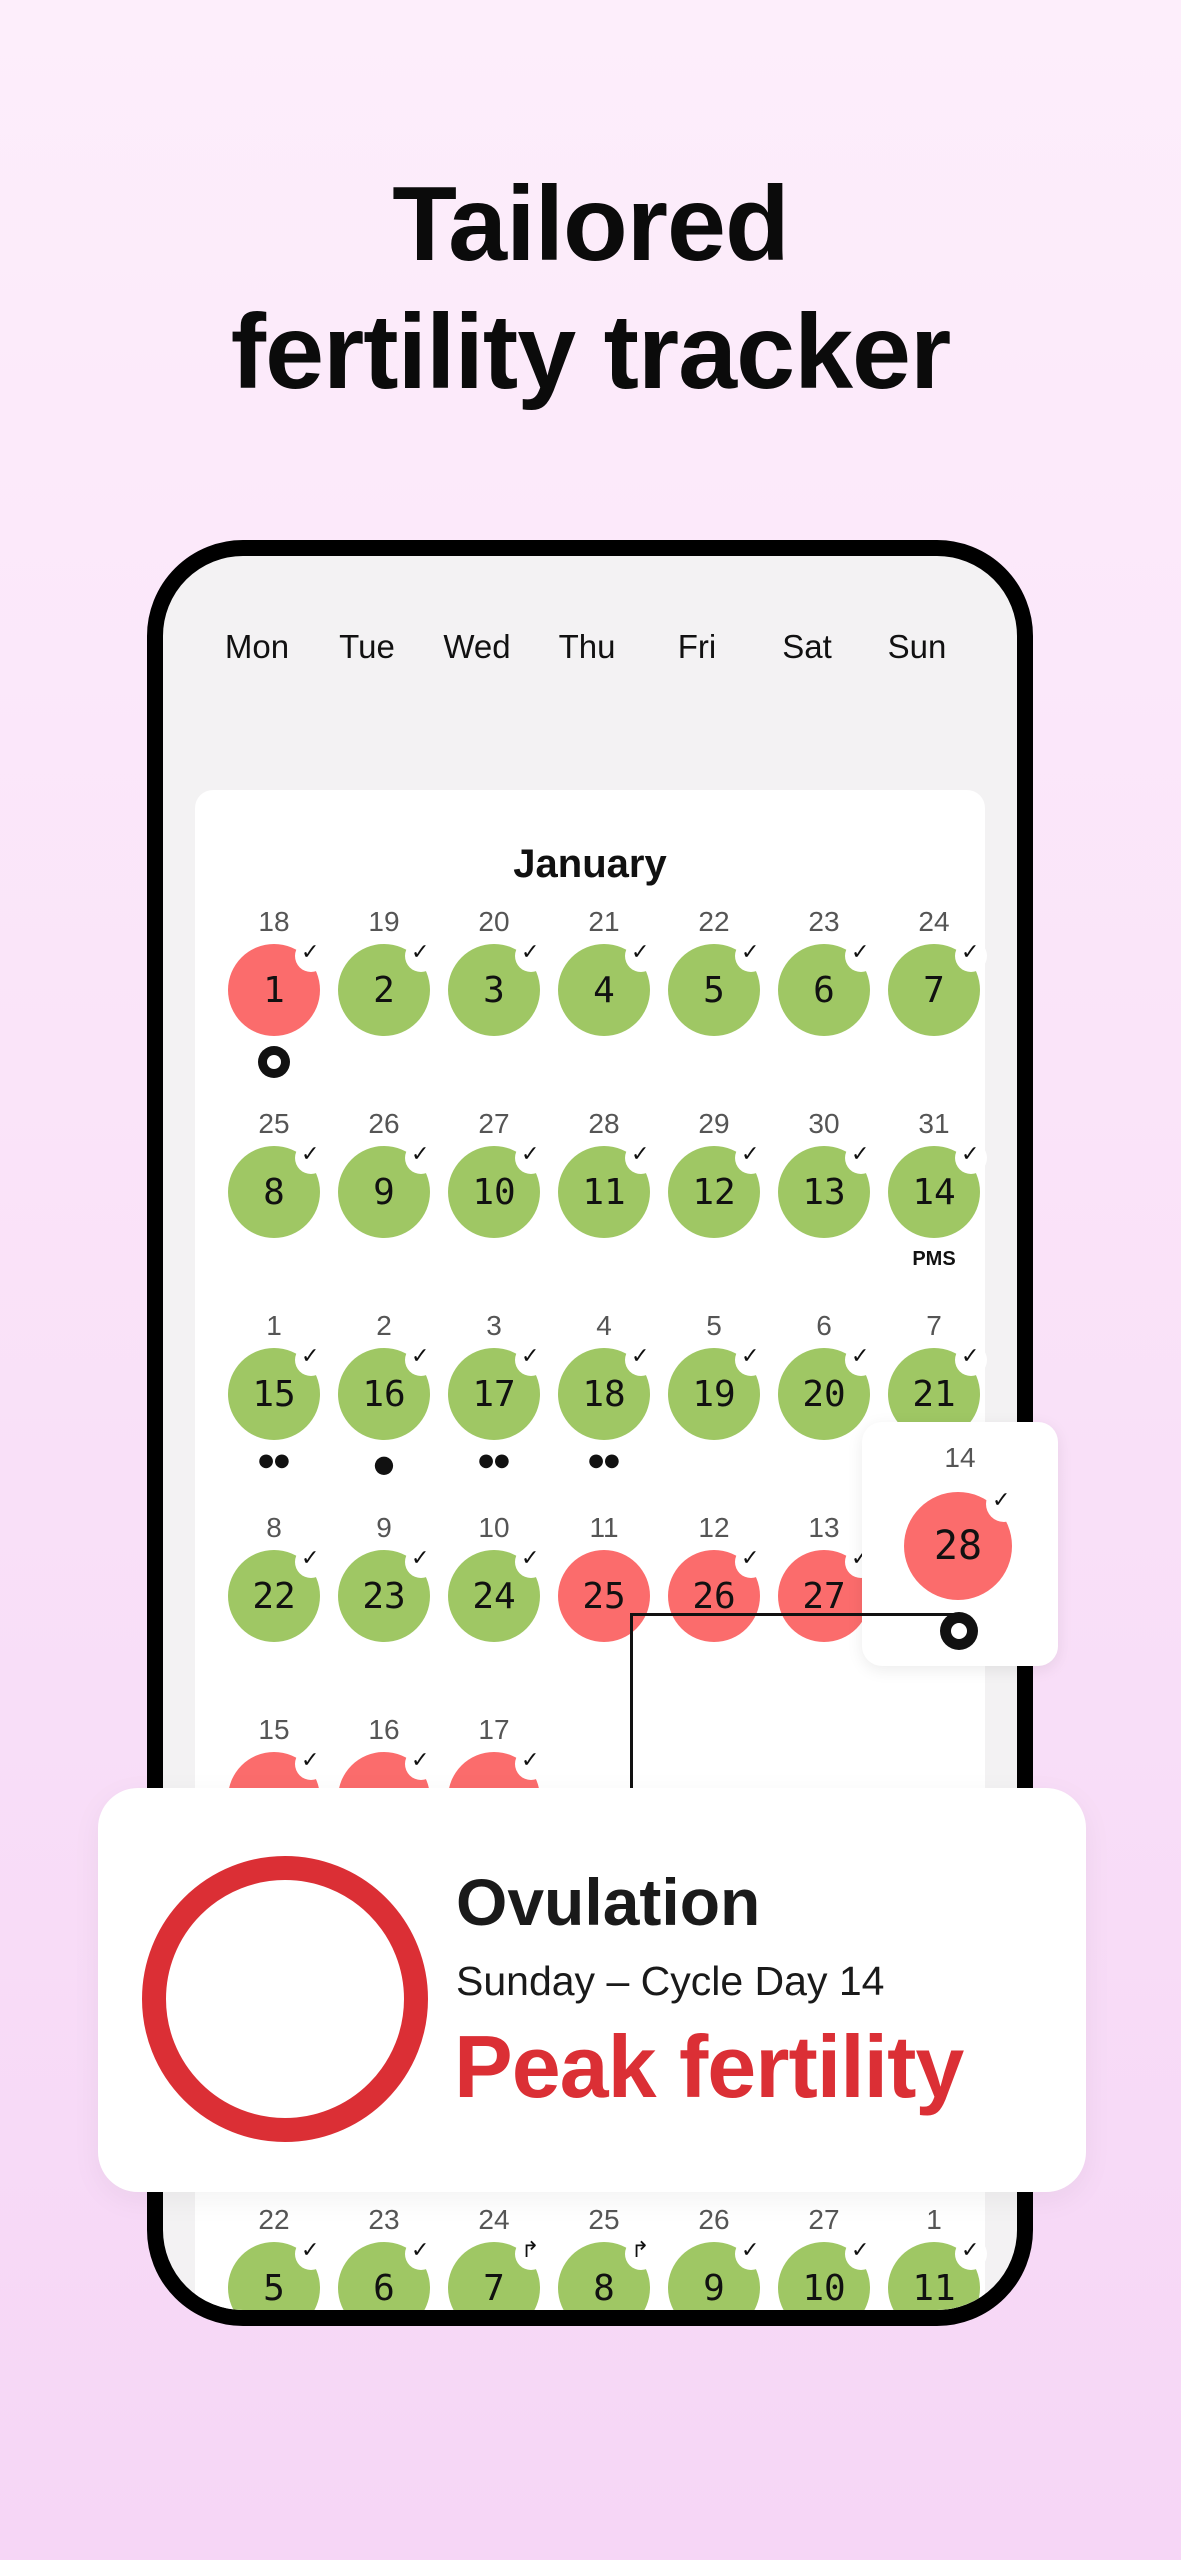 This screenshot has height=2560, width=1181. Describe the element at coordinates (960, 1544) in the screenshot. I see `selected-day-popup: 14 28 ✓` at that location.